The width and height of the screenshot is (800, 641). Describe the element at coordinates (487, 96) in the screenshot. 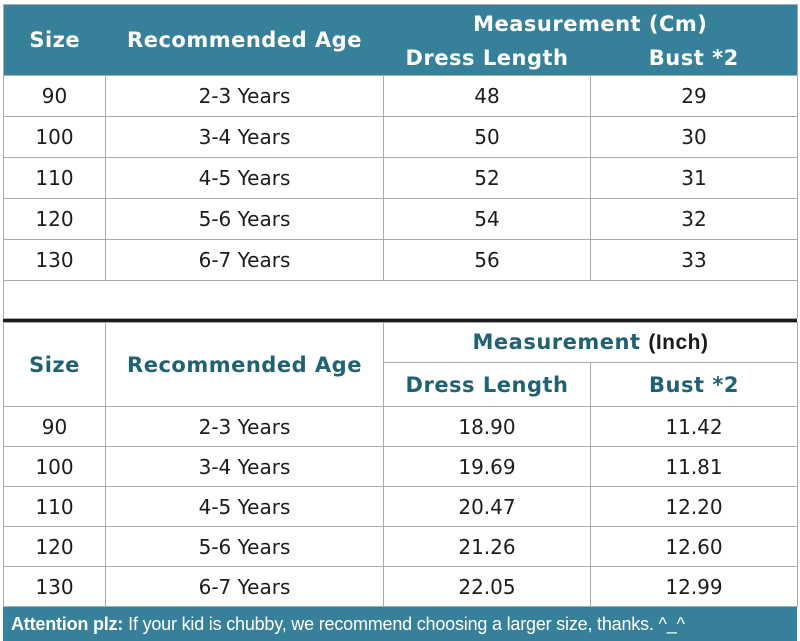

I see `dress-length-cell: 48` at that location.